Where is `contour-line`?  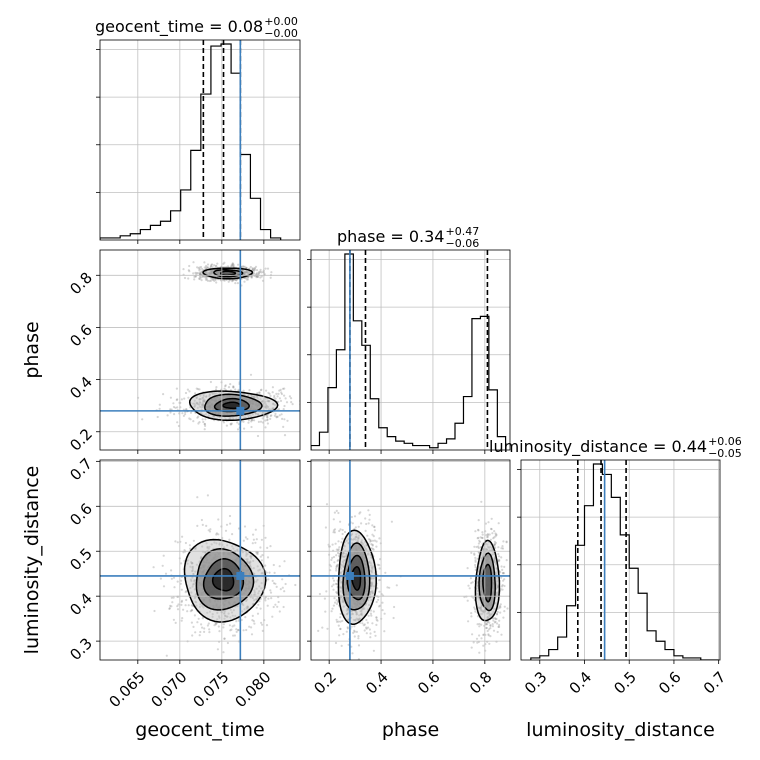 contour-line is located at coordinates (228, 273).